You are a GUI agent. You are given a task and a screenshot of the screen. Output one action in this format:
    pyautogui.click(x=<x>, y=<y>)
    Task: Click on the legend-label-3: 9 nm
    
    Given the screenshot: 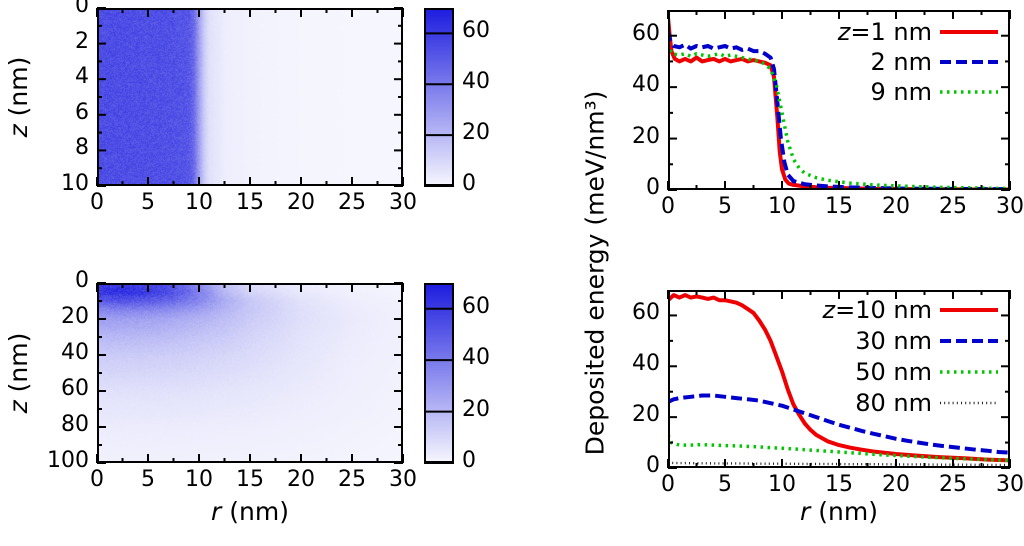 What is the action you would take?
    pyautogui.click(x=902, y=92)
    